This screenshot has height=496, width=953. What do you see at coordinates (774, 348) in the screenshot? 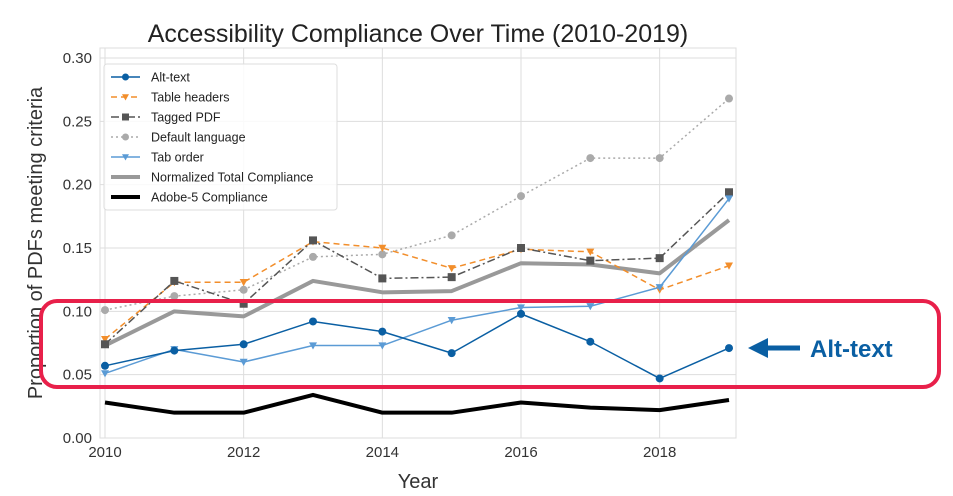
I see `annotation-arrow` at bounding box center [774, 348].